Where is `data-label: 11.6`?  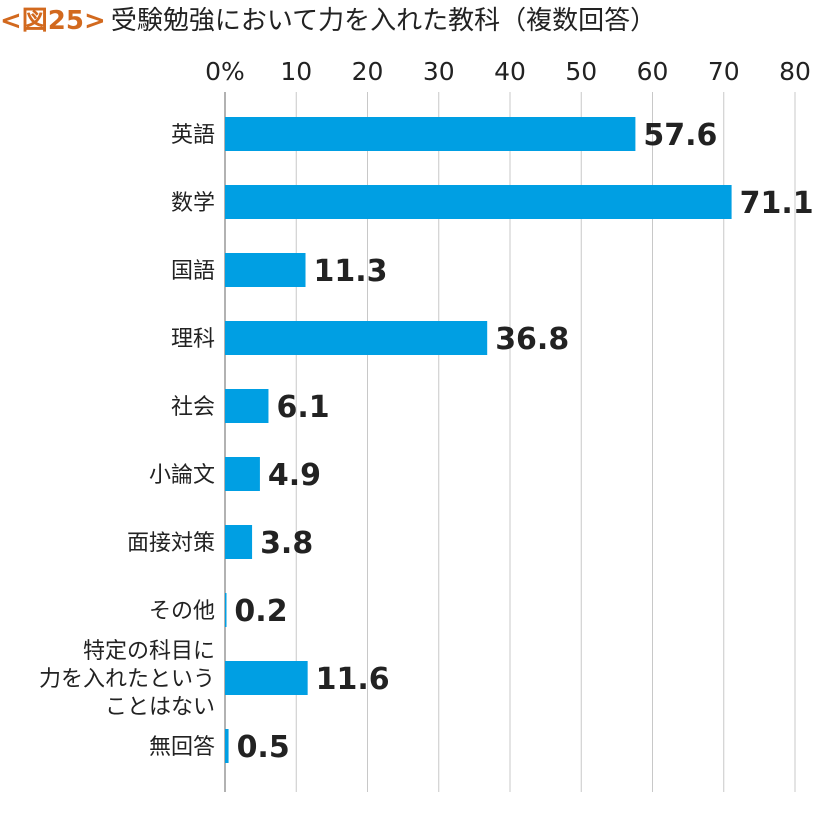 data-label: 11.6 is located at coordinates (353, 679).